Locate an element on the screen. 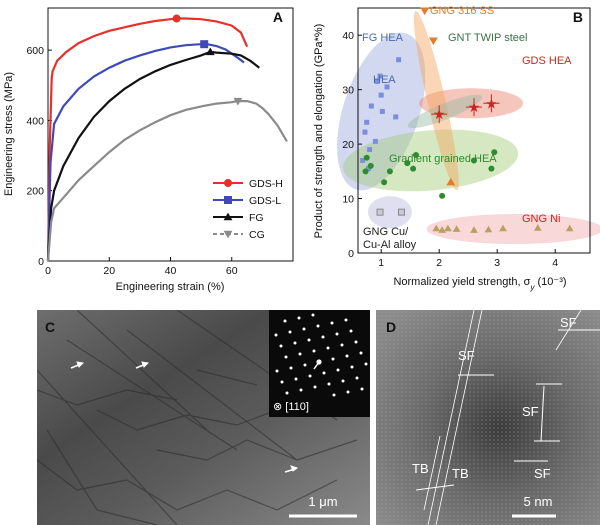 This screenshot has height=525, width=600. region-gnt-twip is located at coordinates (445, 111).